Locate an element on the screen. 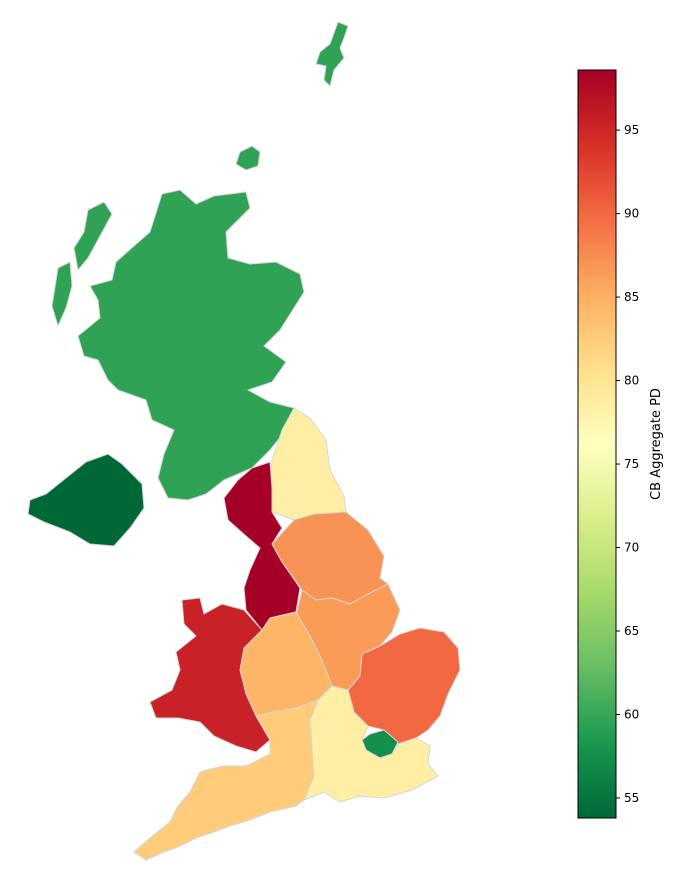 This screenshot has width=690, height=883. colorbar-tick-label: 70 is located at coordinates (631, 548).